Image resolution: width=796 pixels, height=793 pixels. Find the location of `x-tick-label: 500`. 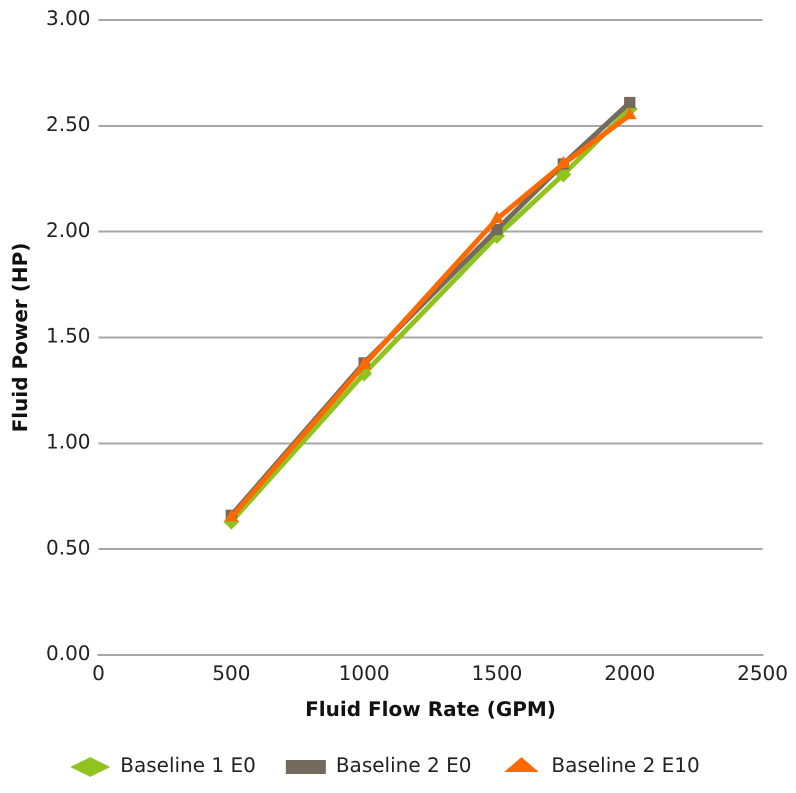

x-tick-label: 500 is located at coordinates (231, 673).